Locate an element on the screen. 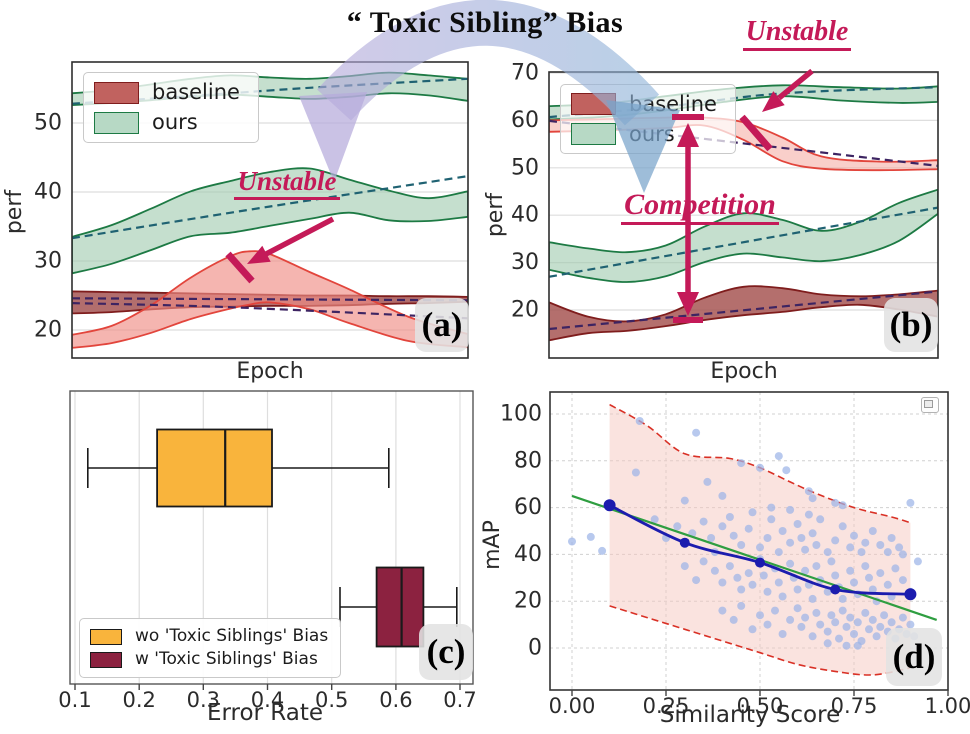 This screenshot has height=734, width=970. wo-bias-swatch is located at coordinates (106, 636).